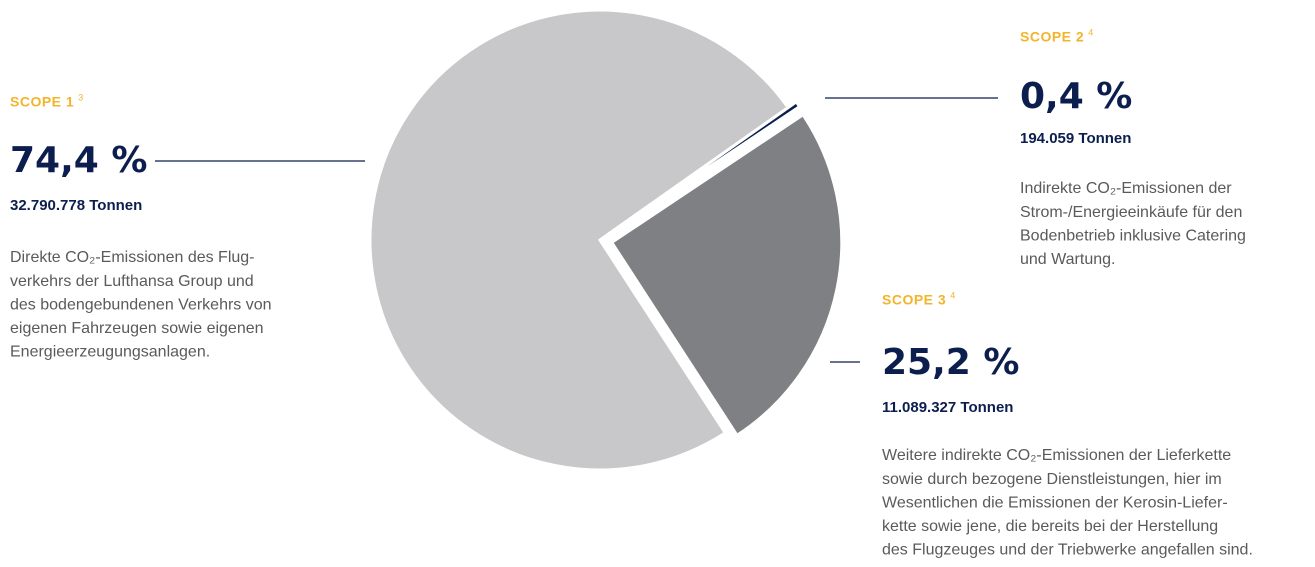  Describe the element at coordinates (950, 362) in the screenshot. I see `value-label: 25,2 %` at that location.